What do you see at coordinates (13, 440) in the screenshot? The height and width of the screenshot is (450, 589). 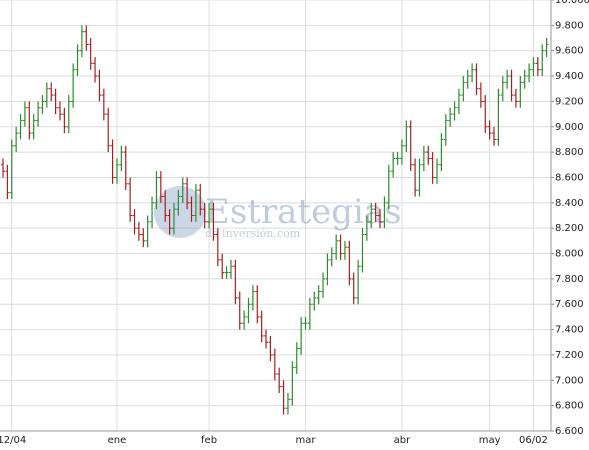 I see `x-tick-label: 12/04` at bounding box center [13, 440].